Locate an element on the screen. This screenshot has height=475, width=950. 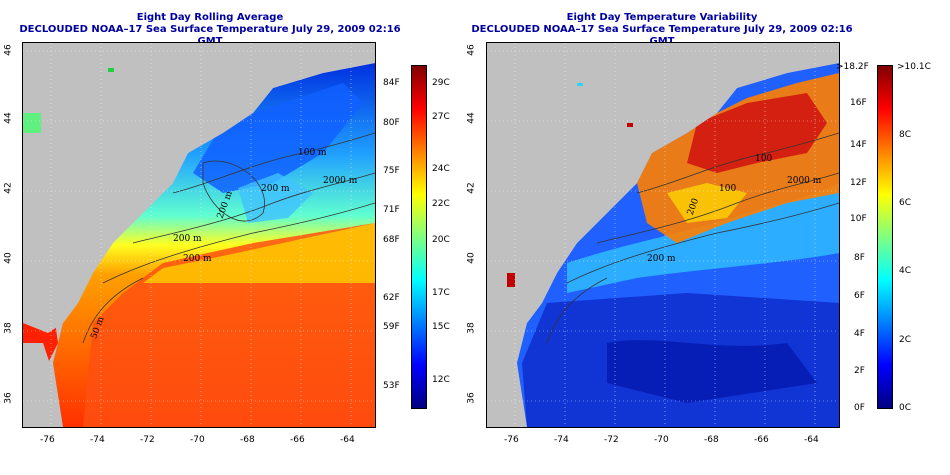
left-lon-tick: -72 is located at coordinates (147, 440).